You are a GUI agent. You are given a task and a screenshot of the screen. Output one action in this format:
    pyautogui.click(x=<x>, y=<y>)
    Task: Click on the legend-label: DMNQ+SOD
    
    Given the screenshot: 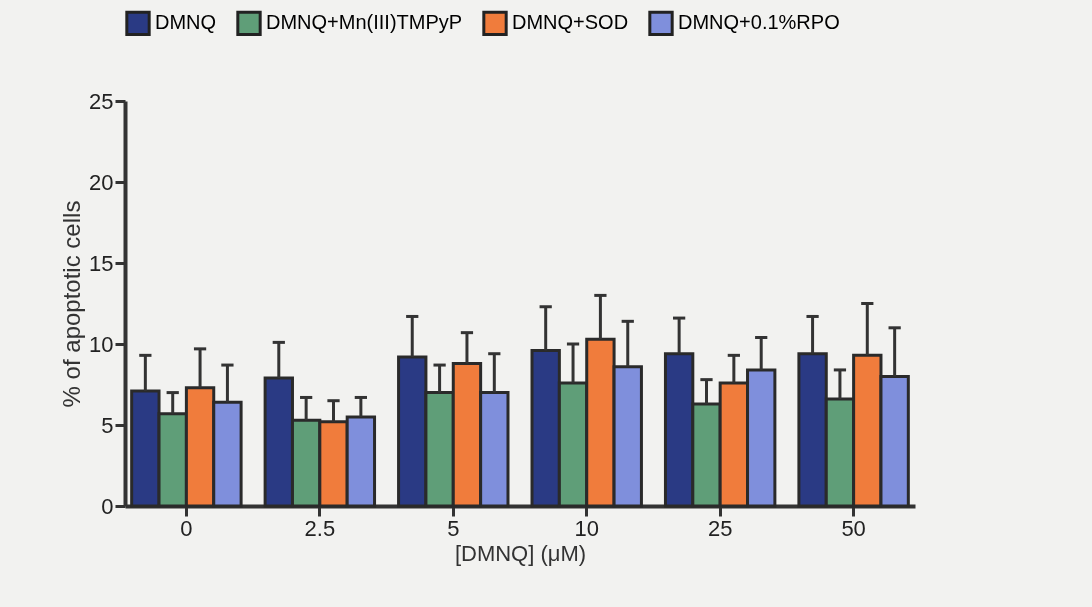 What is the action you would take?
    pyautogui.click(x=570, y=22)
    